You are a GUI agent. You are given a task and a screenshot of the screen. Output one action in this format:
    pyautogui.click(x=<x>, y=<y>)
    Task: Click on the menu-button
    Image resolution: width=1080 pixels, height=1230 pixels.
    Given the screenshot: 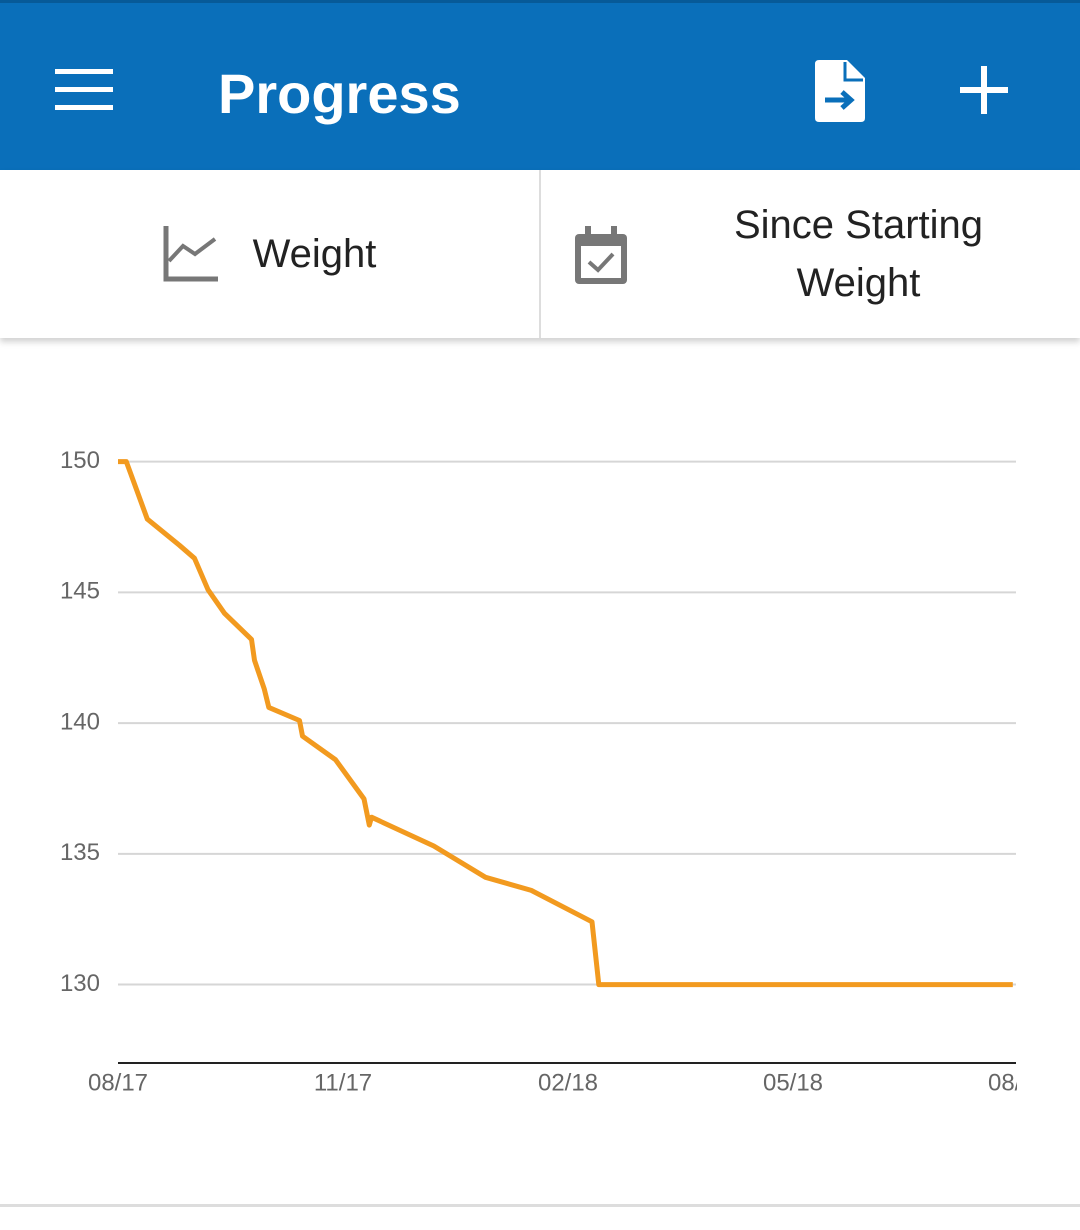 What is the action you would take?
    pyautogui.click(x=84, y=90)
    